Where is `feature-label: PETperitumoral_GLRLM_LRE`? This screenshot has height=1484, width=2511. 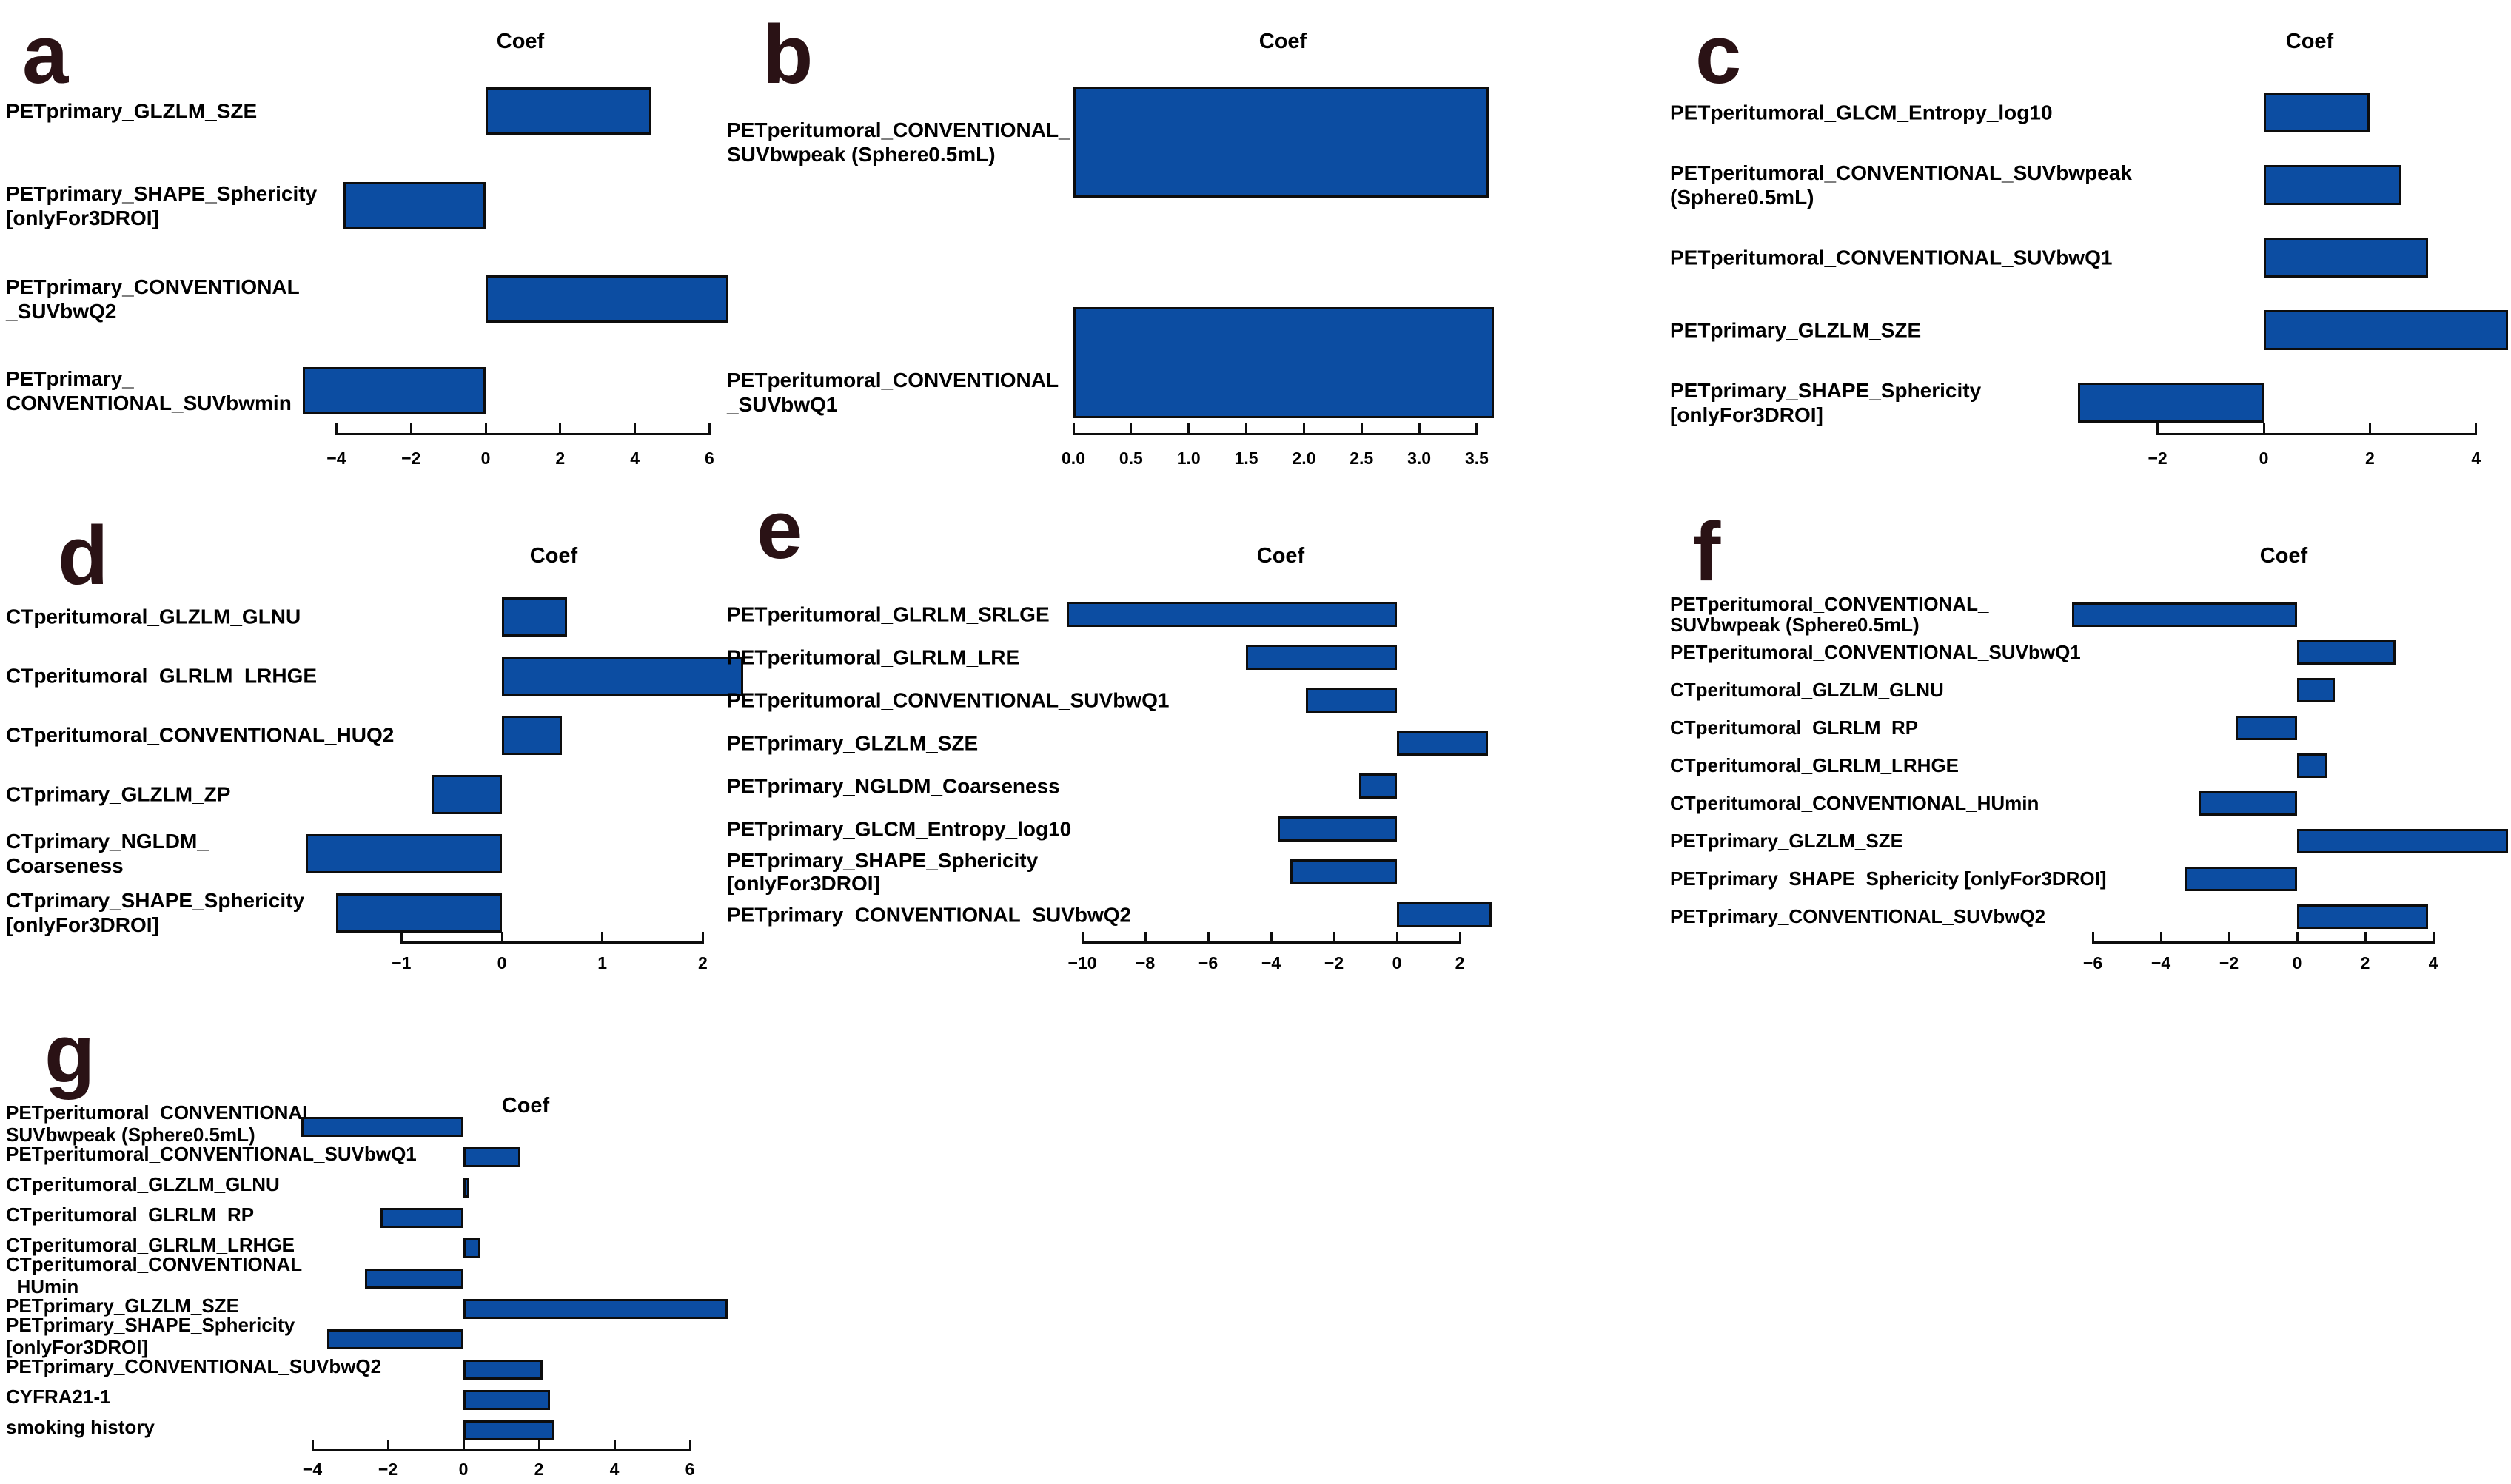 feature-label: PETperitumoral_GLRLM_LRE is located at coordinates (873, 657).